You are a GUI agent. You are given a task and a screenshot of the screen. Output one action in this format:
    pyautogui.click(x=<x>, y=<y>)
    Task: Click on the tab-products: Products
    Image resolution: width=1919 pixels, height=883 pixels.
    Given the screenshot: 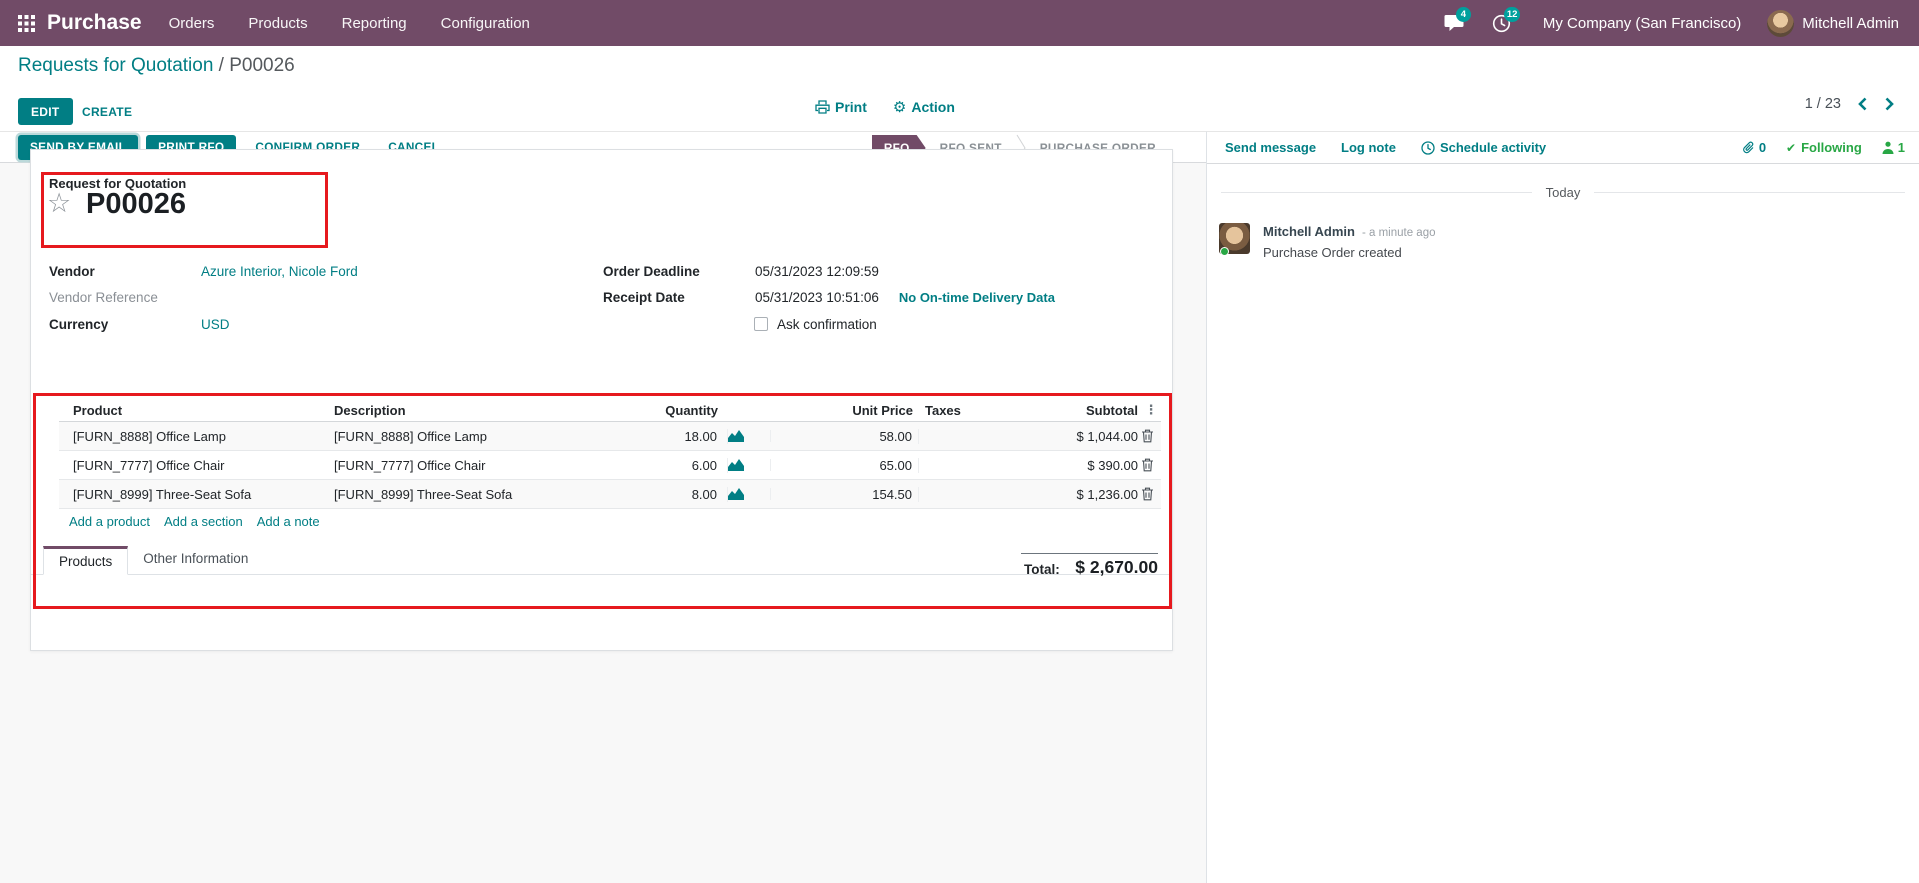 What is the action you would take?
    pyautogui.click(x=86, y=560)
    